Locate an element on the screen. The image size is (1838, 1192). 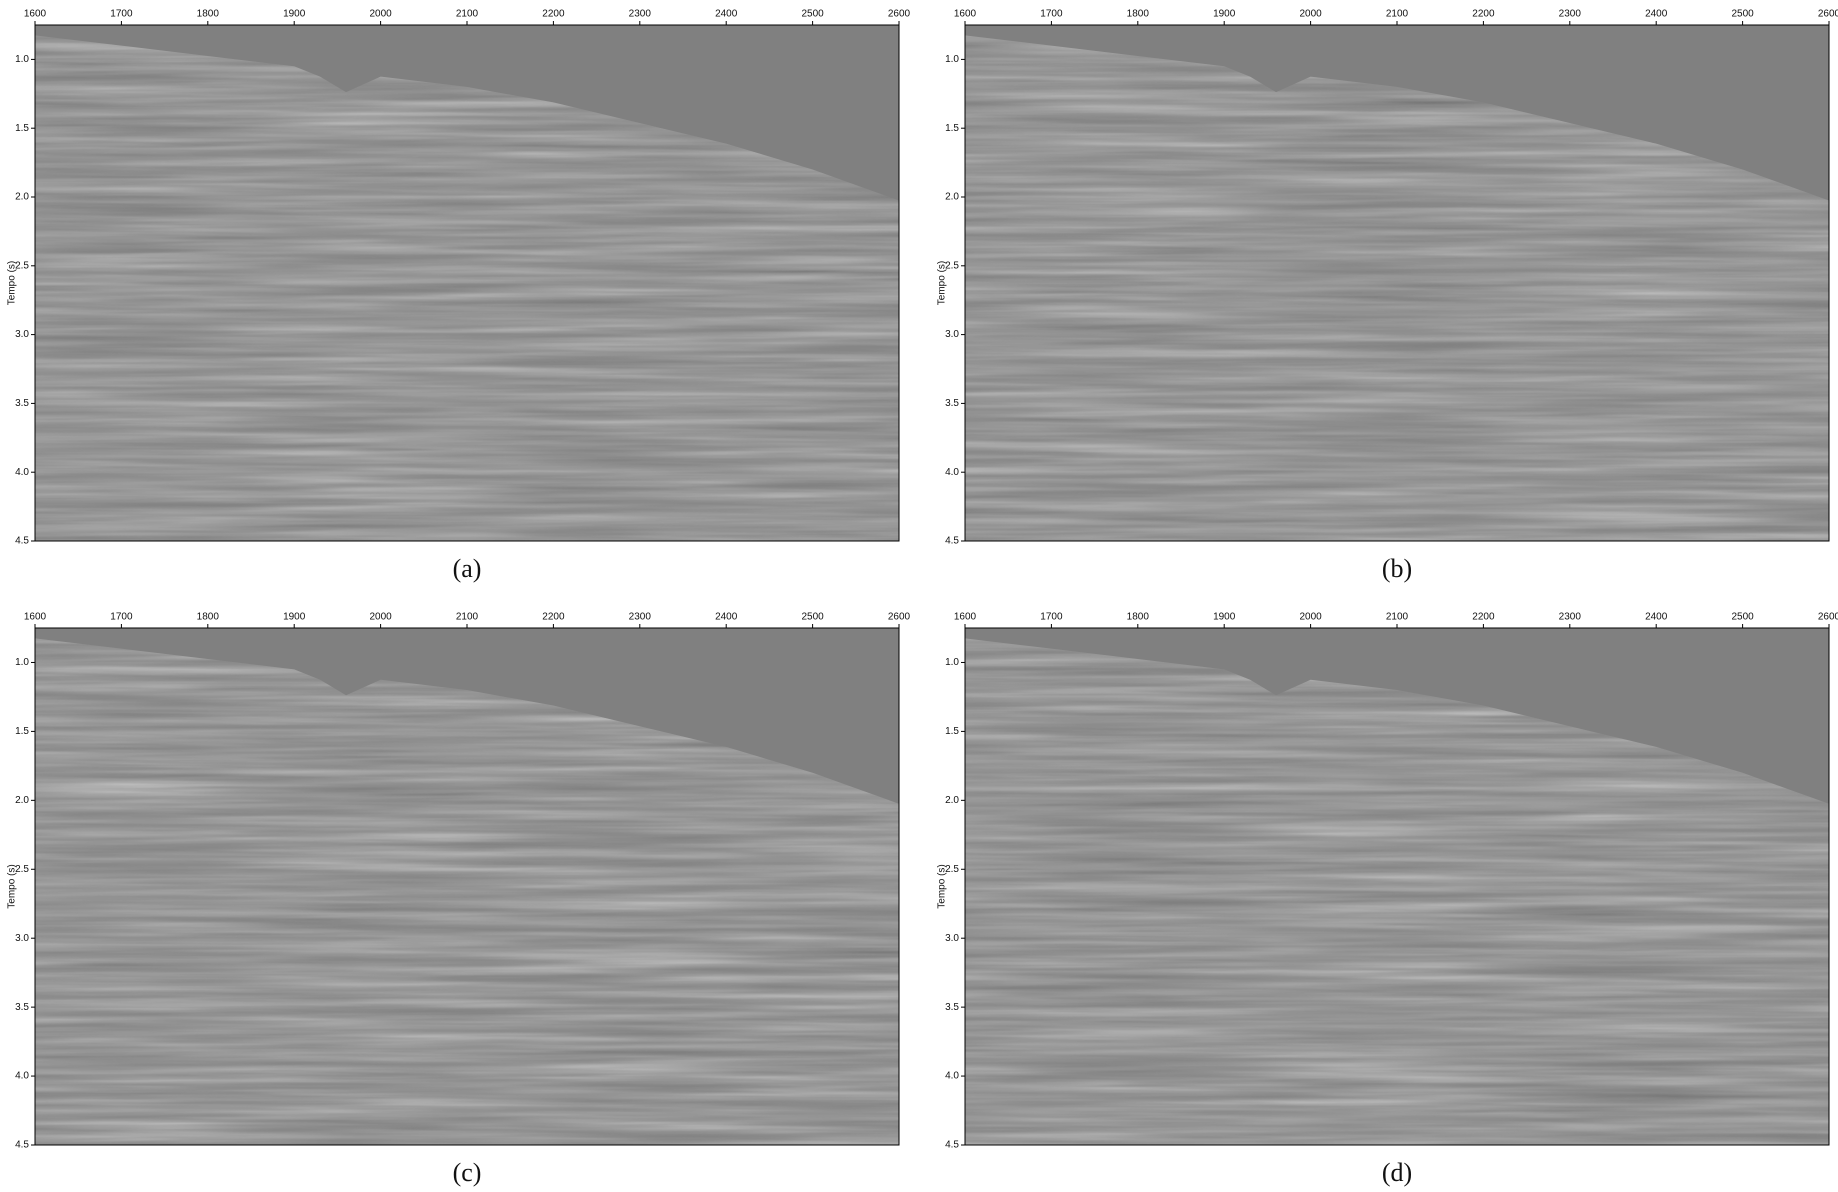
caption: (b) is located at coordinates (1397, 568).